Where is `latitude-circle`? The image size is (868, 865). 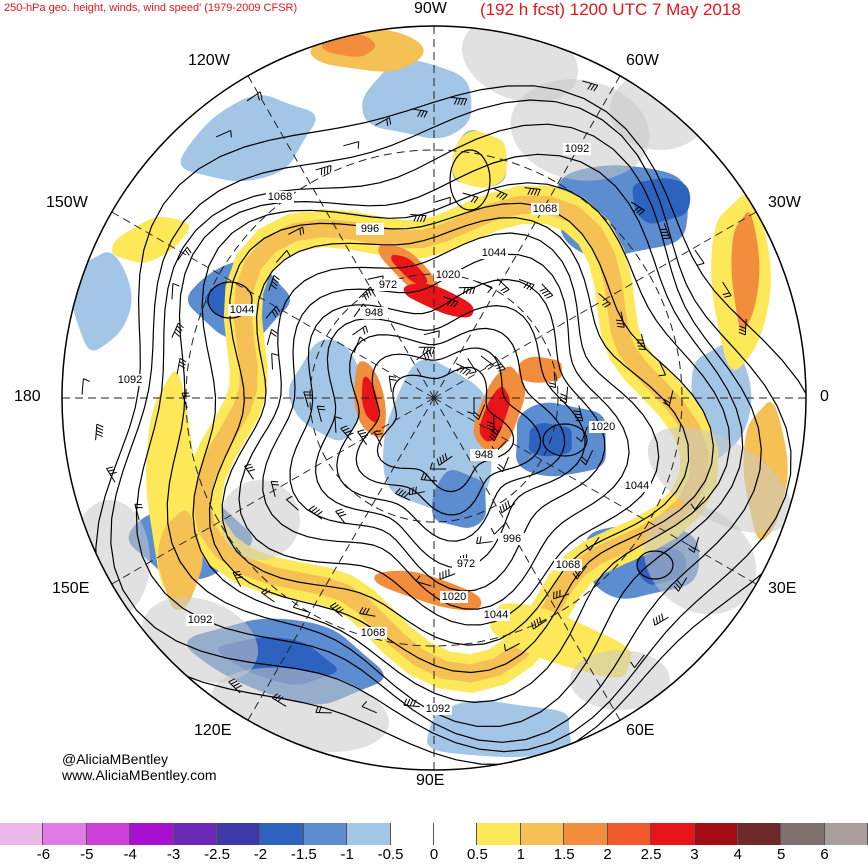 latitude-circle is located at coordinates (434, 398).